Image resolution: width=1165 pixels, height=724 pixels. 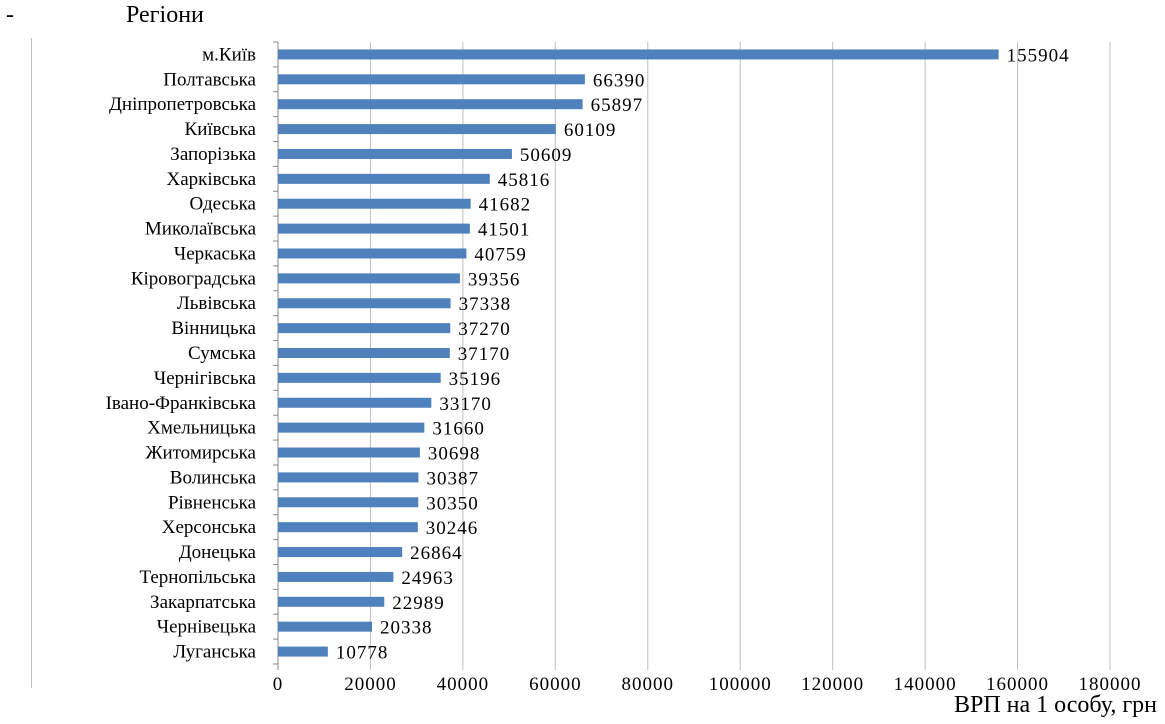 I want to click on value-label: 24963, so click(x=427, y=578).